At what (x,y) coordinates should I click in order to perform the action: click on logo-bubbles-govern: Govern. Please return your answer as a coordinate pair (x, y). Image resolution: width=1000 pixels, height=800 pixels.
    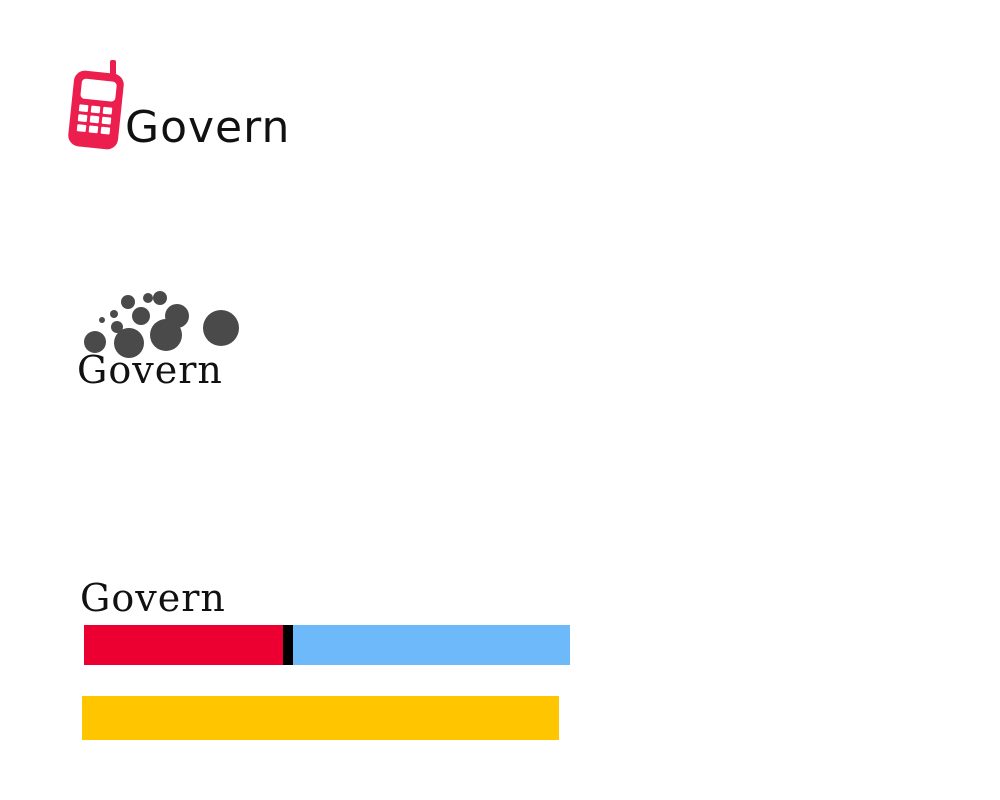
    Looking at the image, I should click on (175, 345).